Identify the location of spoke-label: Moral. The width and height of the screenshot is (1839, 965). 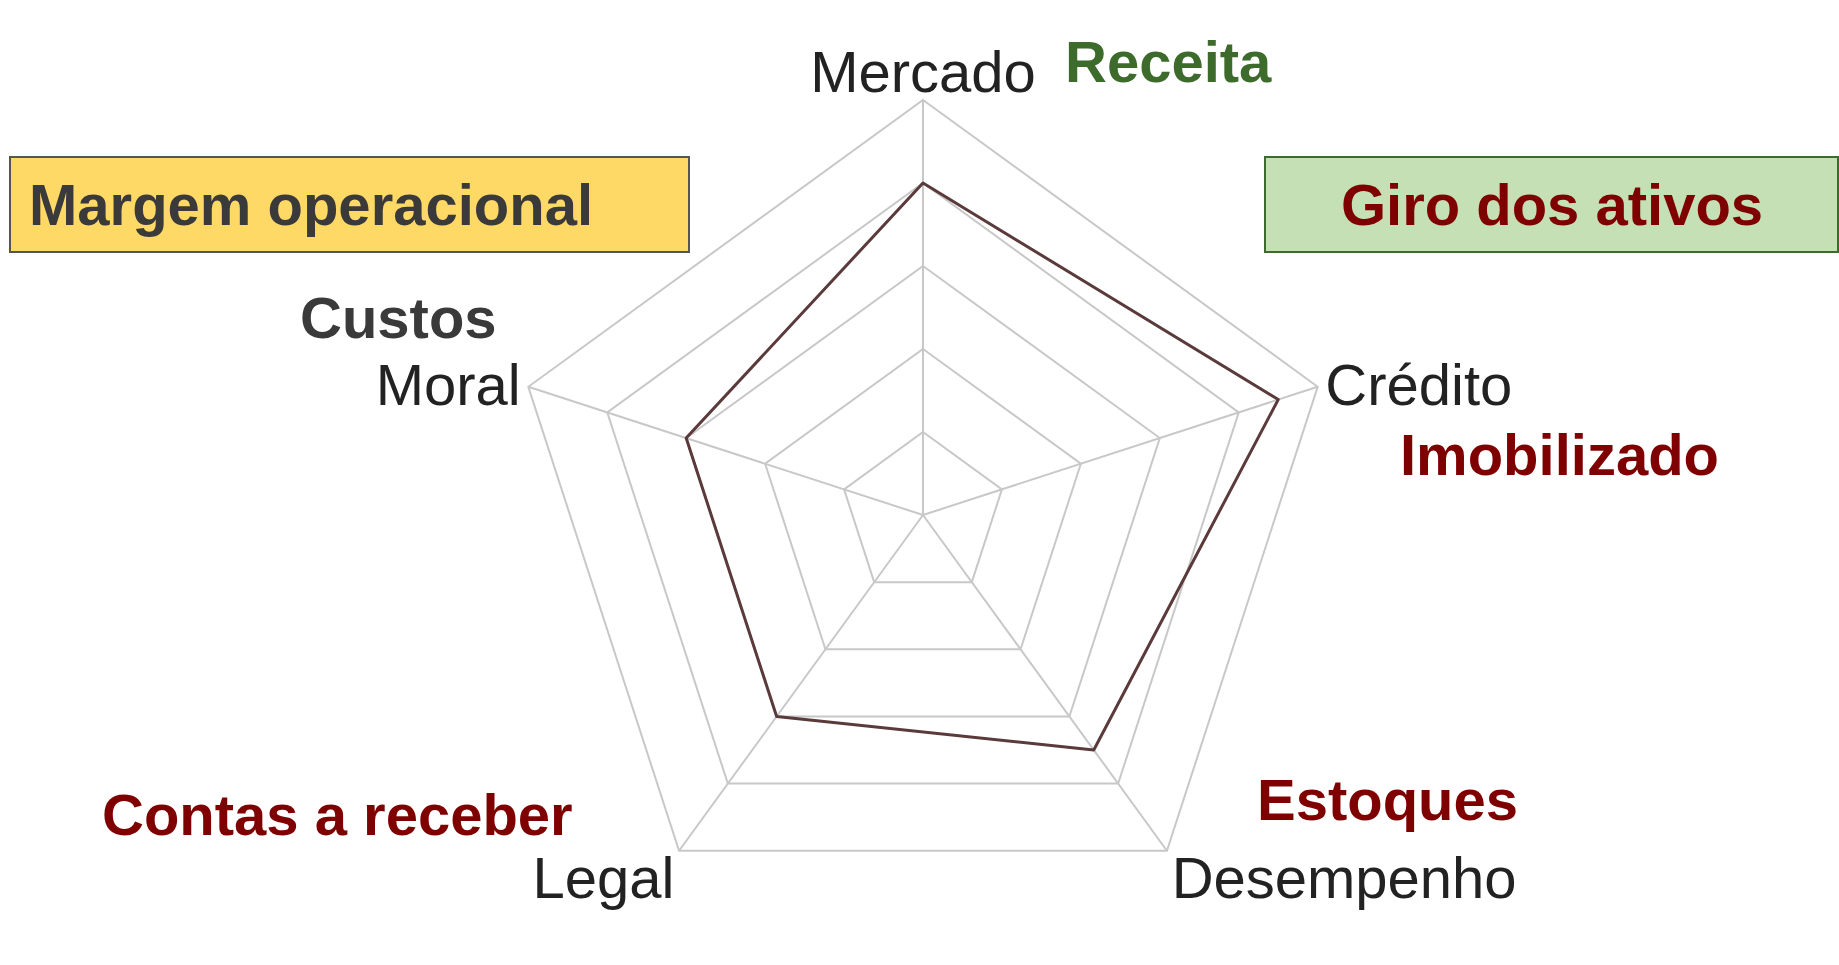
(448, 384).